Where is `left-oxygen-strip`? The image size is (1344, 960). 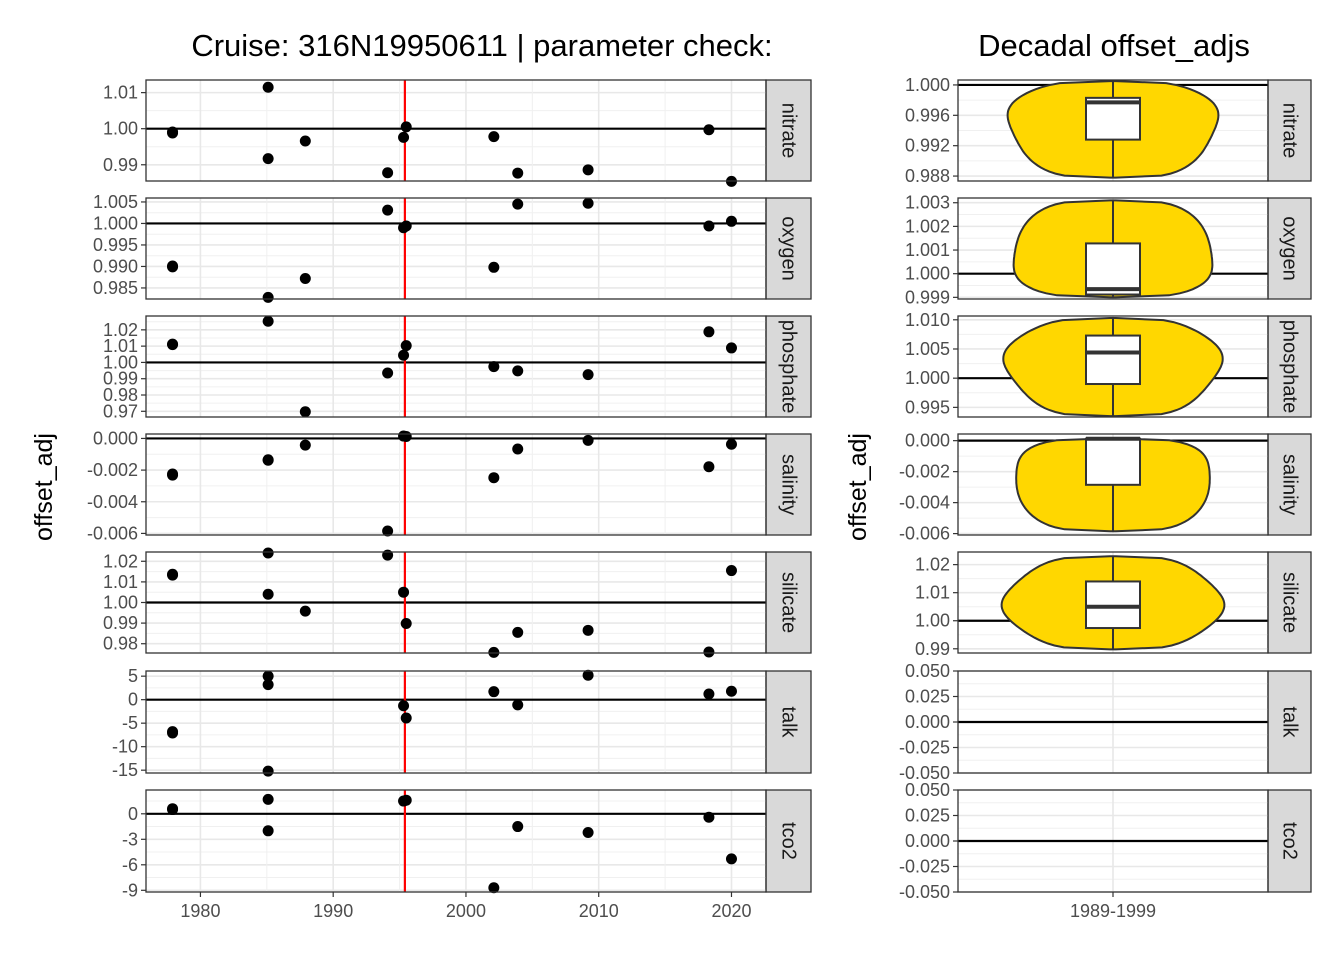 left-oxygen-strip is located at coordinates (788, 248).